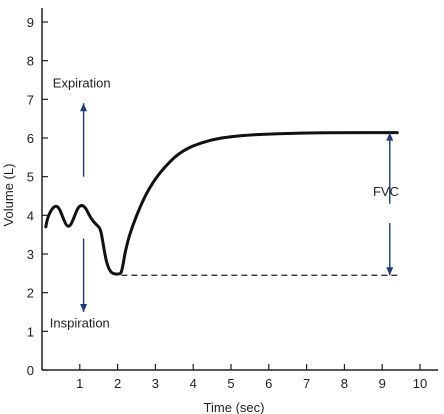 The image size is (444, 414). What do you see at coordinates (306, 383) in the screenshot?
I see `x-tick-label: 7` at bounding box center [306, 383].